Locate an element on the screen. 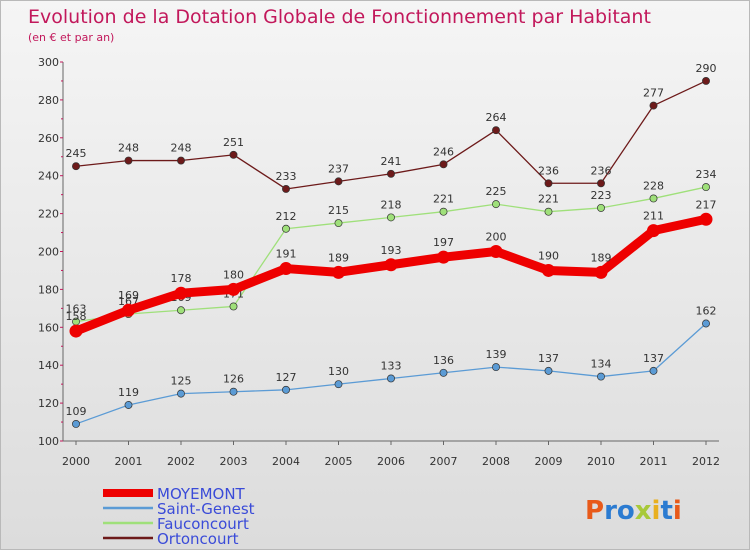 The width and height of the screenshot is (750, 550). proxiti-logo: Proxiti is located at coordinates (633, 511).